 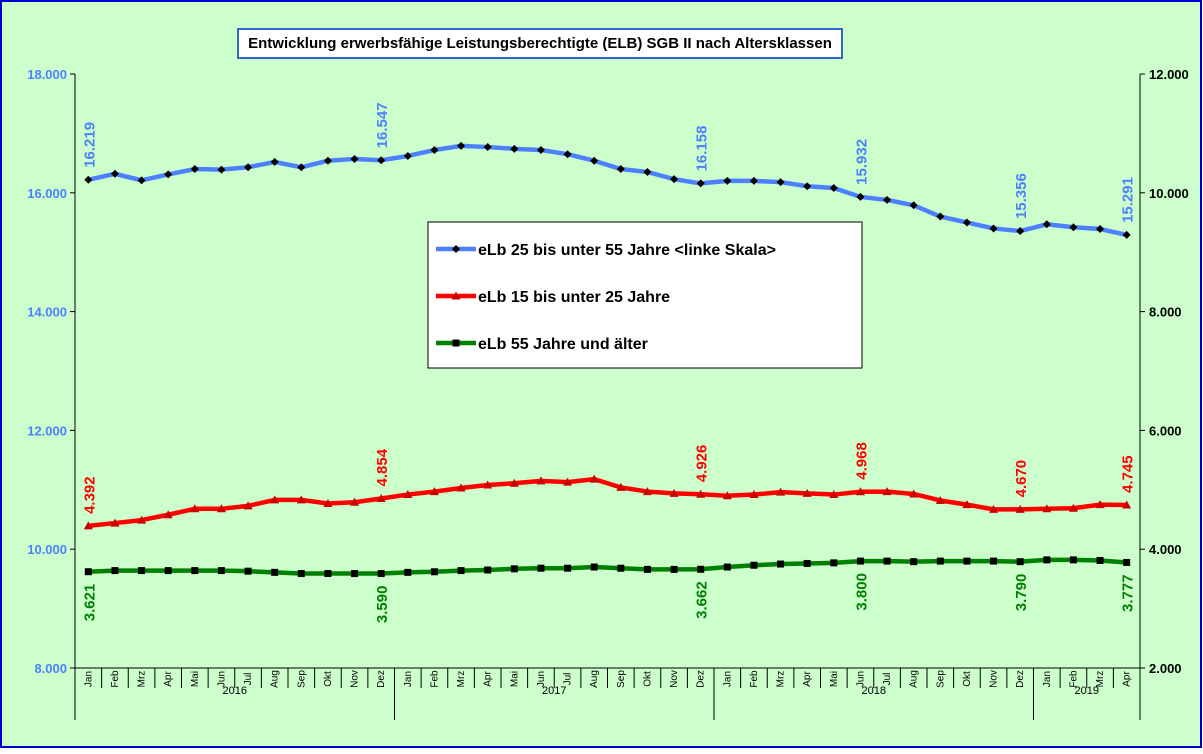 I want to click on legend-label: eLb 55 Jahre und älter, so click(x=563, y=344).